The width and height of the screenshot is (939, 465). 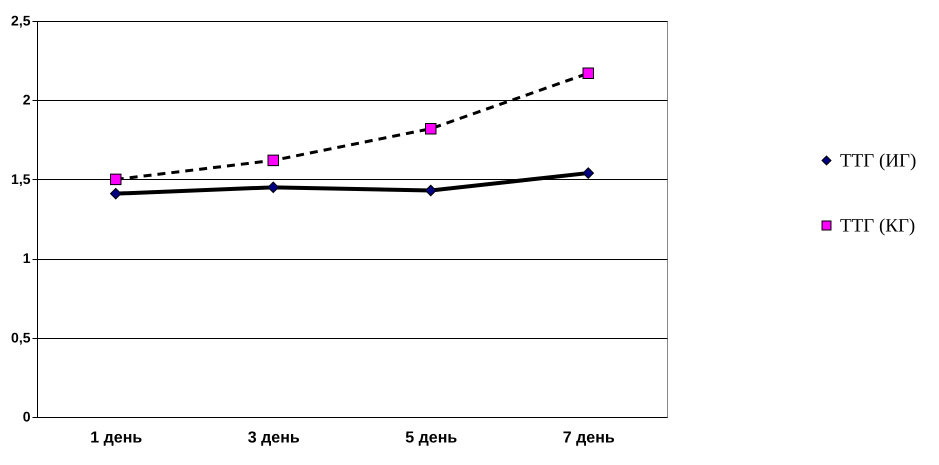 What do you see at coordinates (26, 258) in the screenshot?
I see `y-tick-label: 1` at bounding box center [26, 258].